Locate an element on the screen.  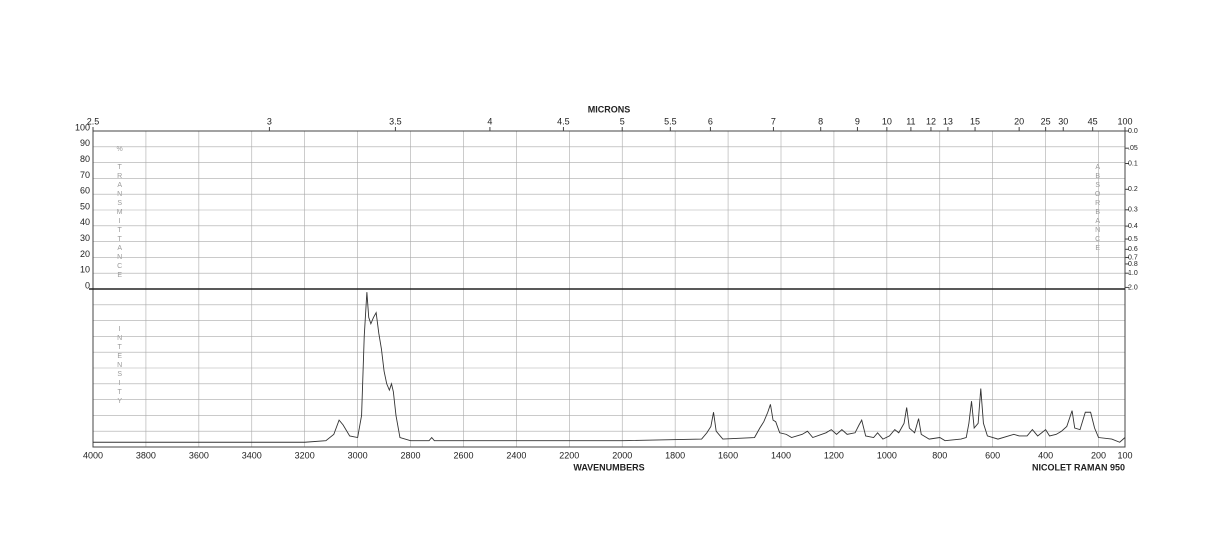
x2-tick-label: 5.5 is located at coordinates (670, 121).